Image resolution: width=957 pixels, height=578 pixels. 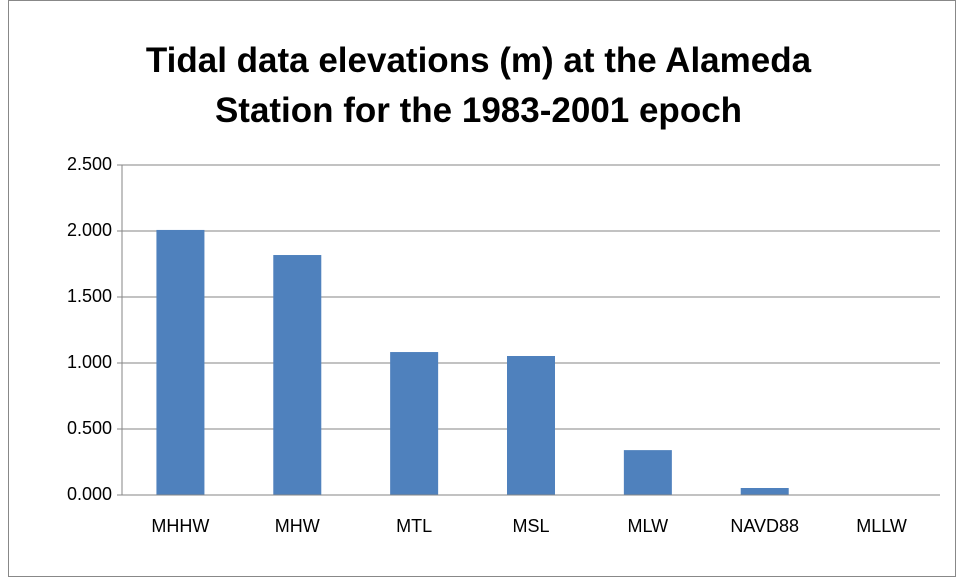 What do you see at coordinates (764, 526) in the screenshot?
I see `x-tick-label: NAVD88` at bounding box center [764, 526].